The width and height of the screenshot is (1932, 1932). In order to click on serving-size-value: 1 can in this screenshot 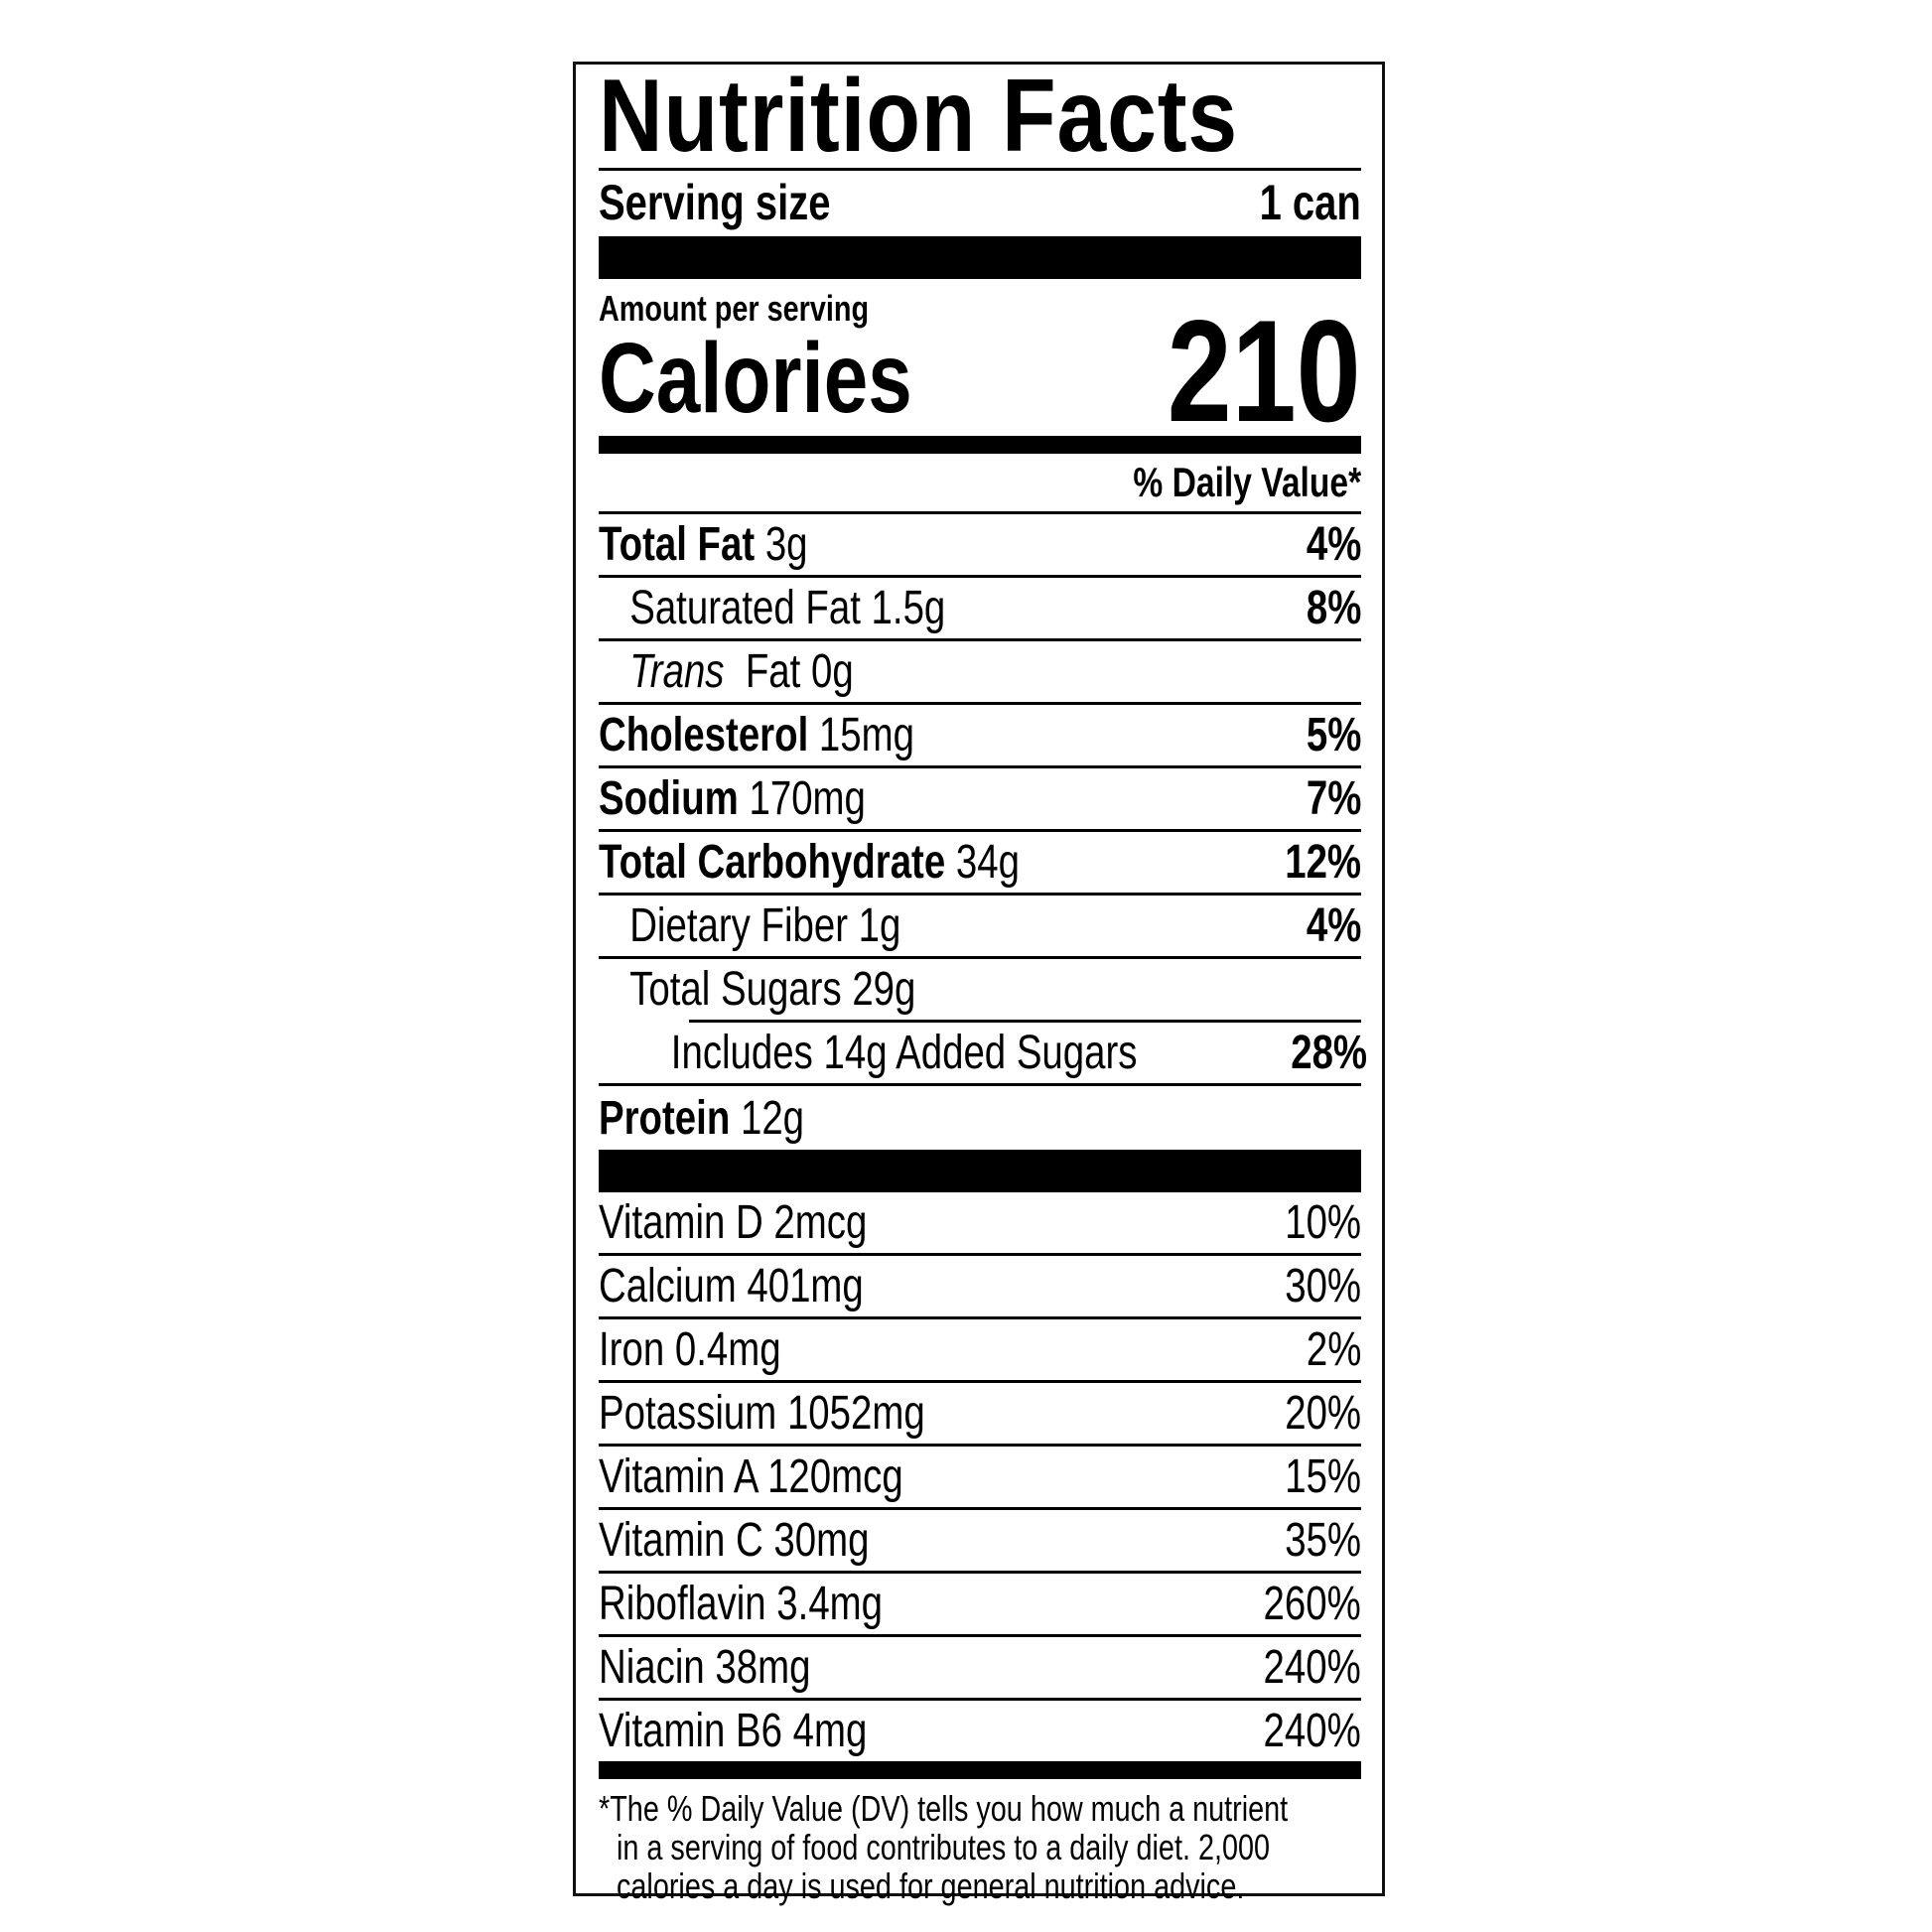, I will do `click(1310, 203)`.